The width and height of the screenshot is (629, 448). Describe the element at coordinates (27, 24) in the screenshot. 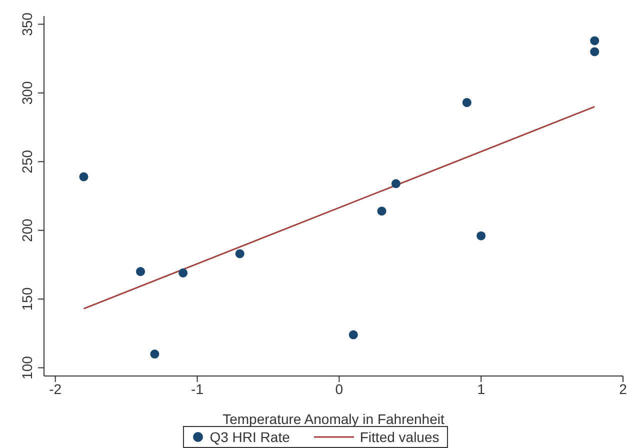

I see `y-tick-label: 350` at that location.